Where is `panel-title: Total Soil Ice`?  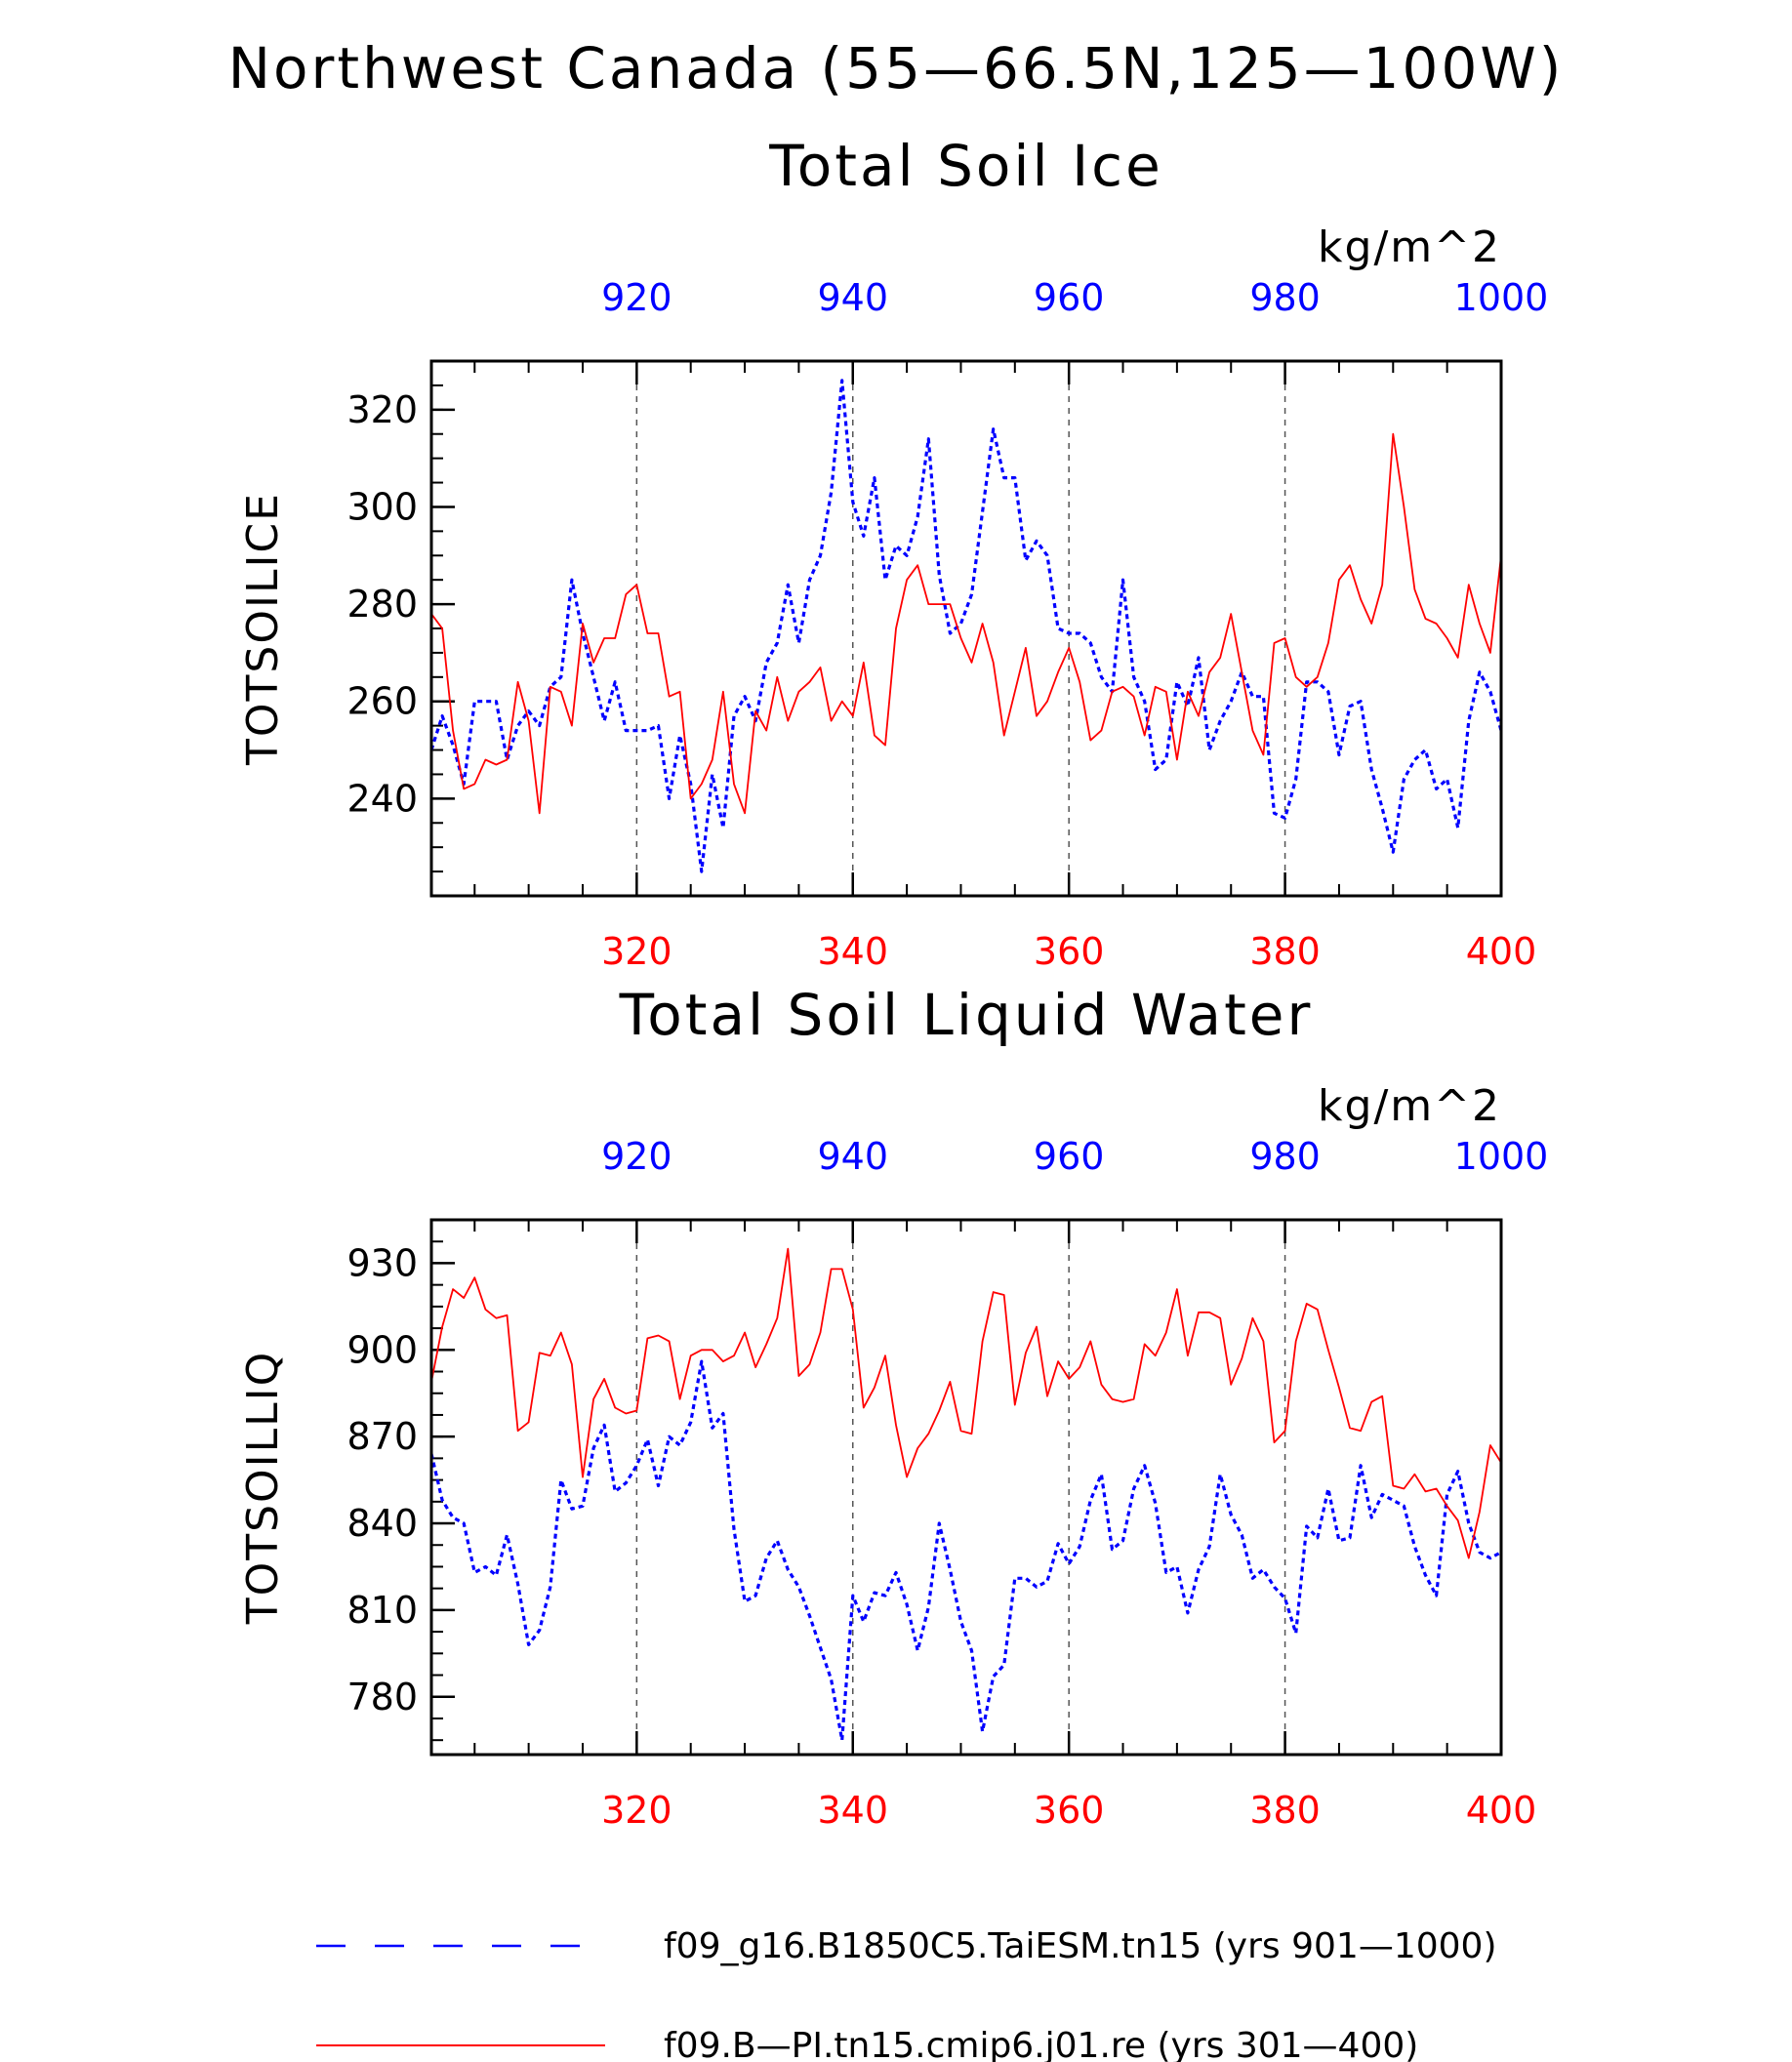
panel-title: Total Soil Ice is located at coordinates (965, 166).